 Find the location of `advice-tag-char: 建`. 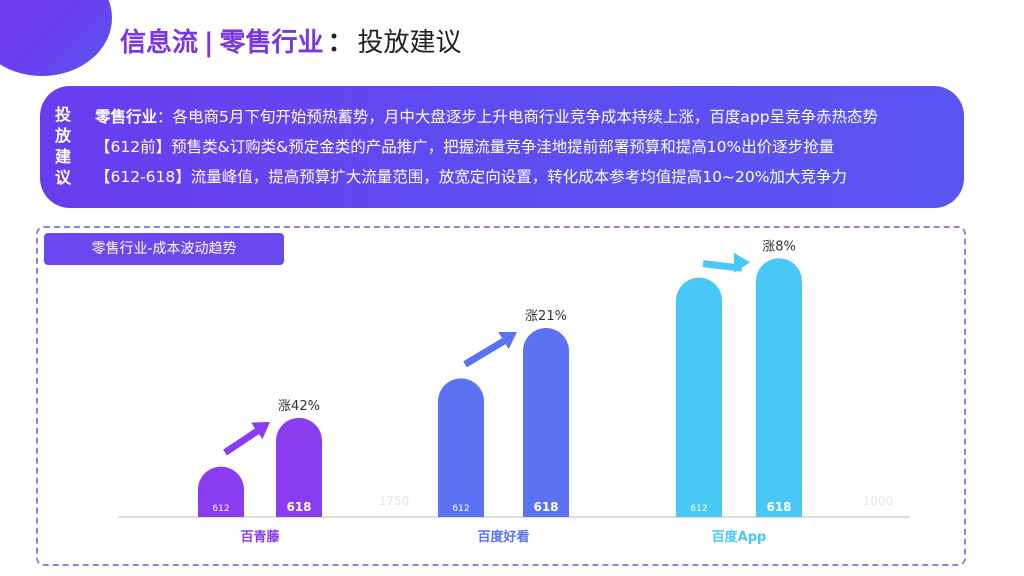

advice-tag-char: 建 is located at coordinates (62, 156).